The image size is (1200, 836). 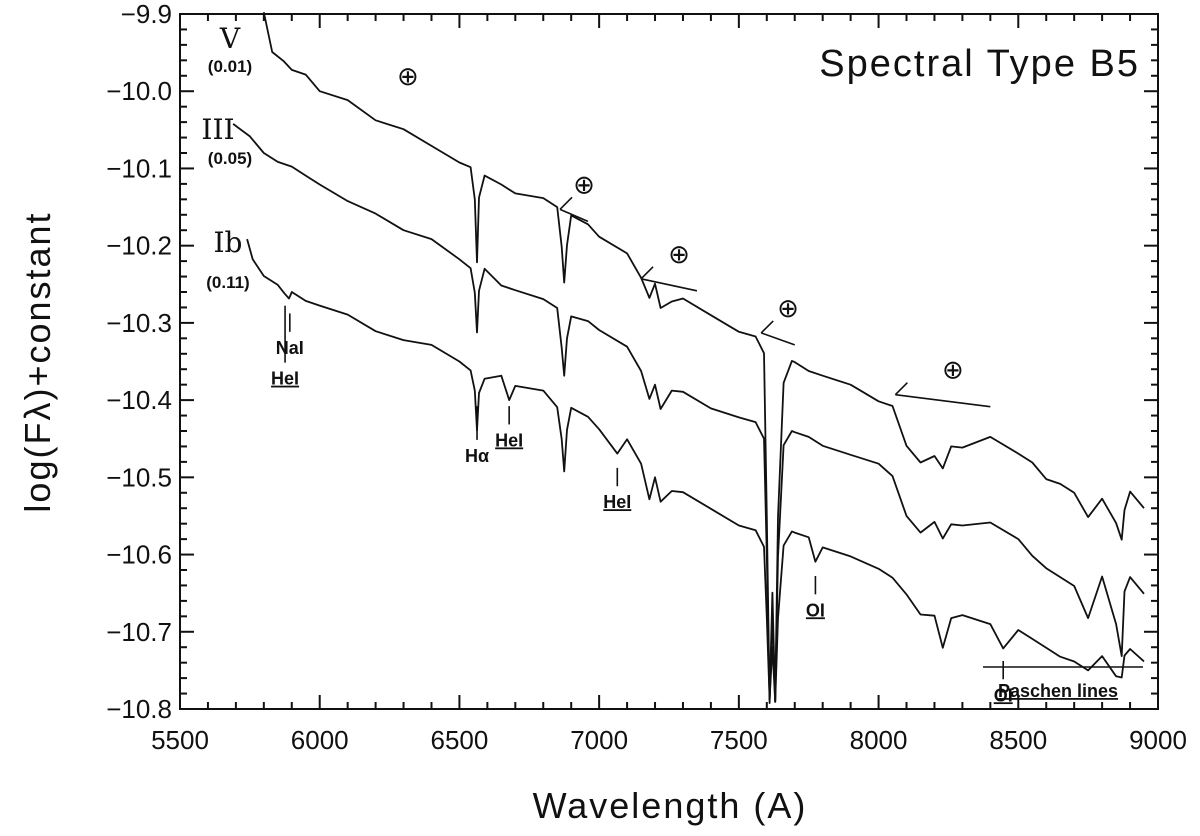 I want to click on series-sub-ib: (0.11), so click(x=227, y=282).